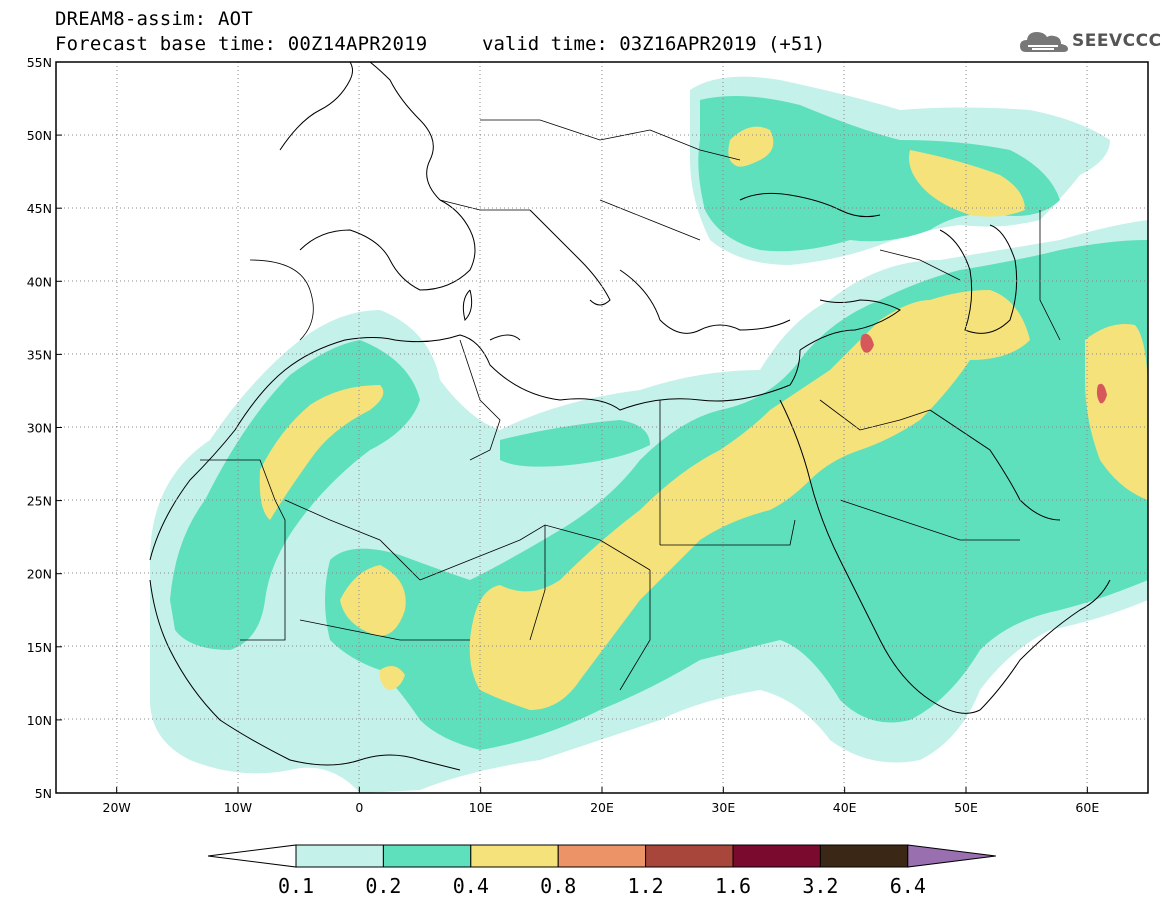  Describe the element at coordinates (383, 886) in the screenshot. I see `colorbar-level-label: 0.2` at that location.